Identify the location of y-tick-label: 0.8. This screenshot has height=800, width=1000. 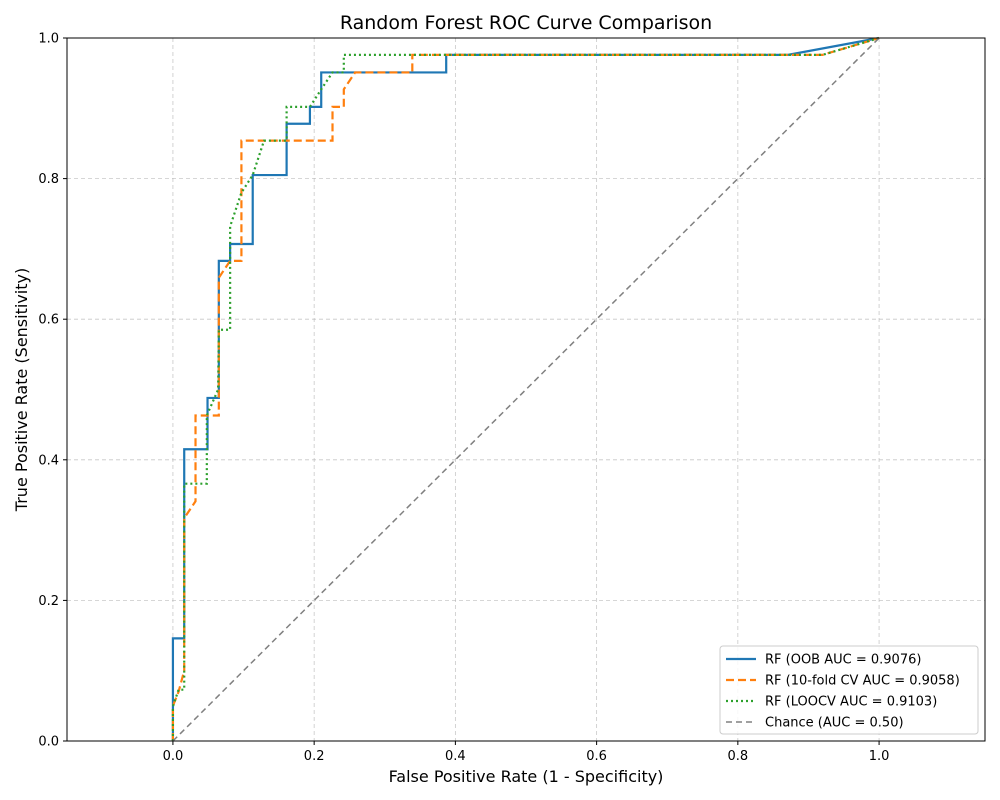
(48, 179).